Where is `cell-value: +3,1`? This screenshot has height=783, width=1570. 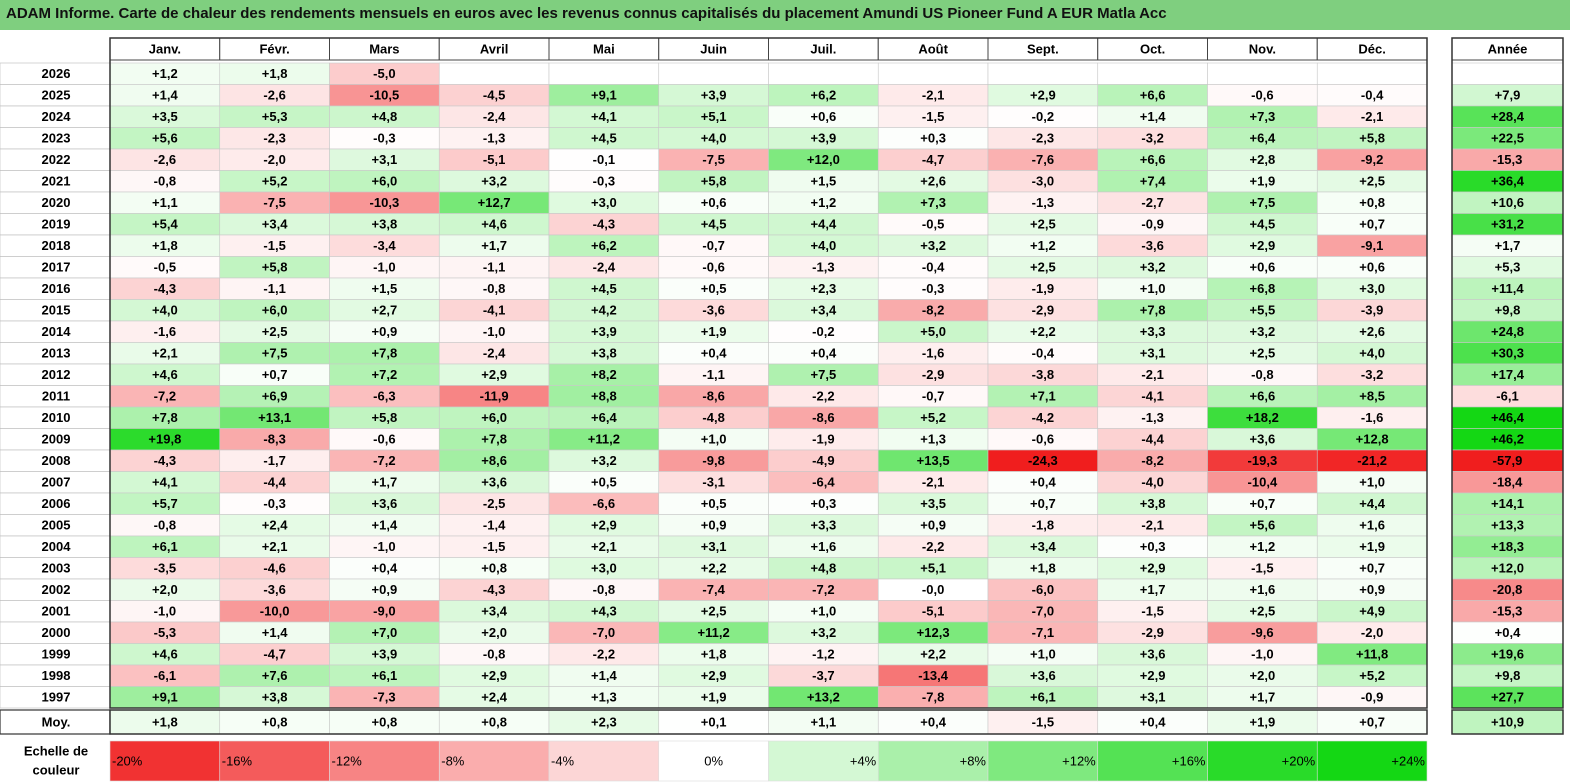
cell-value: +3,1 is located at coordinates (1153, 353).